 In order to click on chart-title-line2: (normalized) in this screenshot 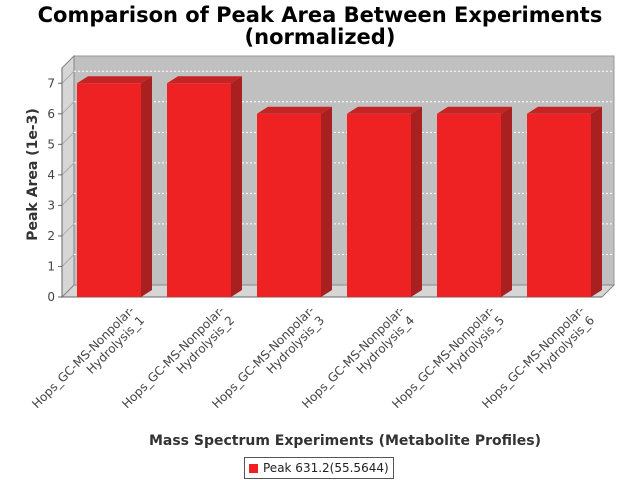, I will do `click(320, 37)`.